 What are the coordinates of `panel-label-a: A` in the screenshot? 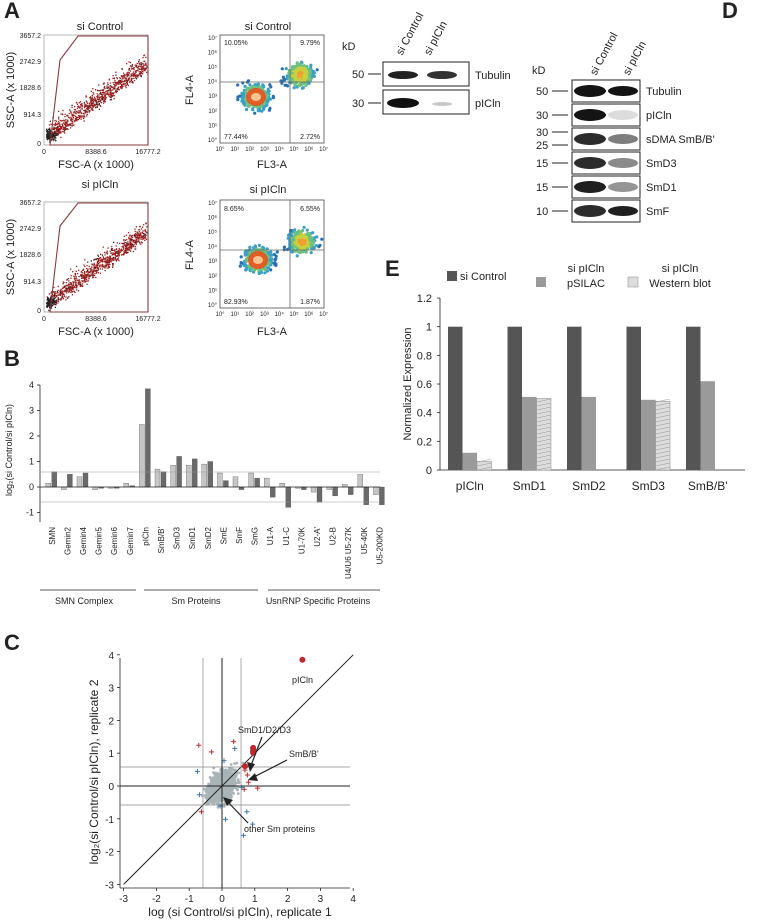 It's located at (12, 11).